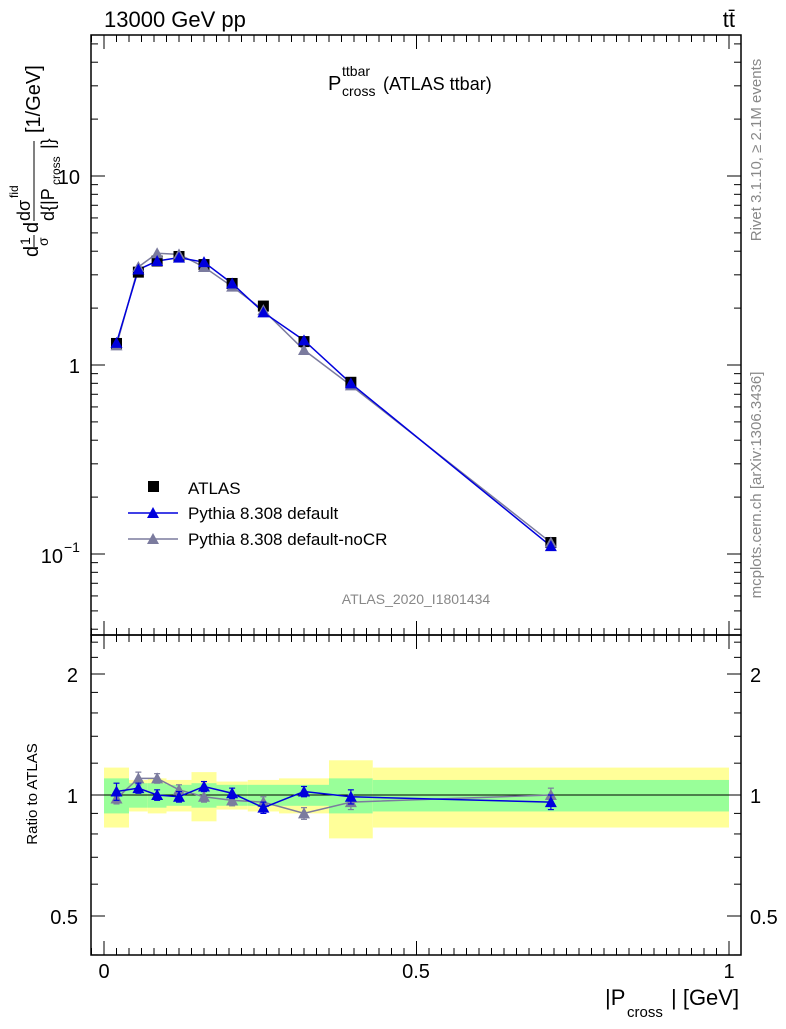  What do you see at coordinates (356, 71) in the screenshot?
I see `plot-title-sup: ttbar` at bounding box center [356, 71].